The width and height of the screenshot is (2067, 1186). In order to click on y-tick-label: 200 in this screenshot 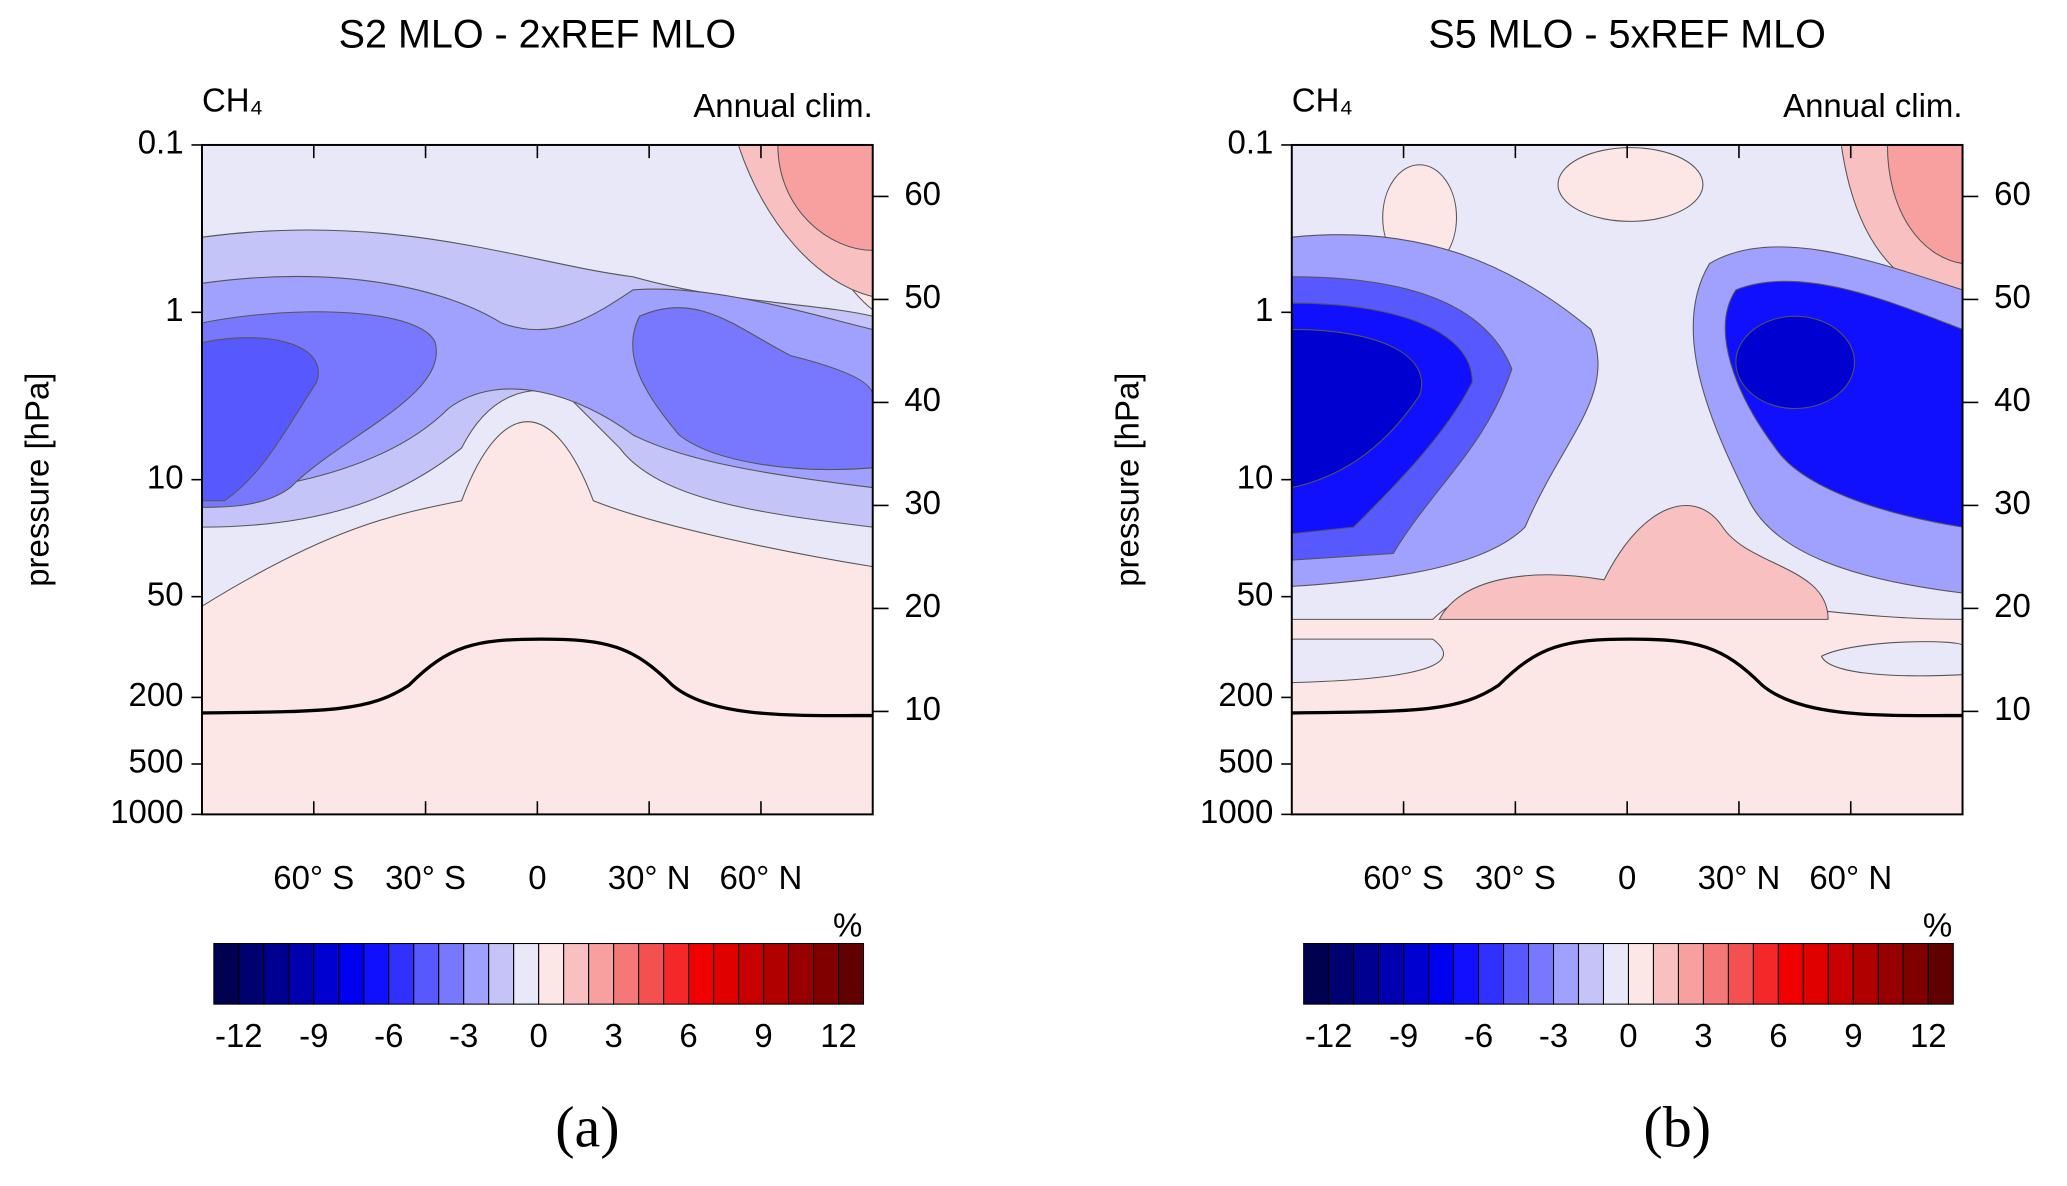, I will do `click(1245, 694)`.